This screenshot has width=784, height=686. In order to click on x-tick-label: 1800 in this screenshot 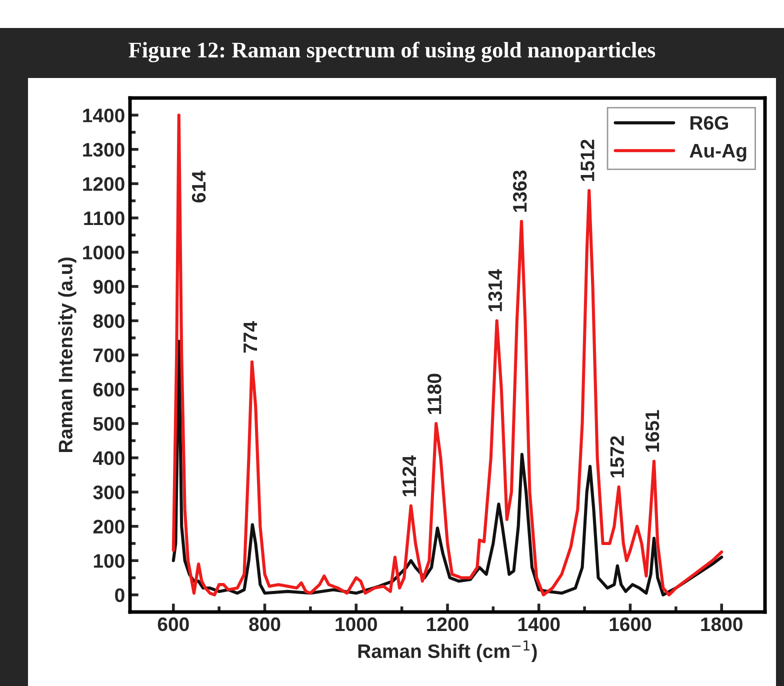, I will do `click(721, 624)`.